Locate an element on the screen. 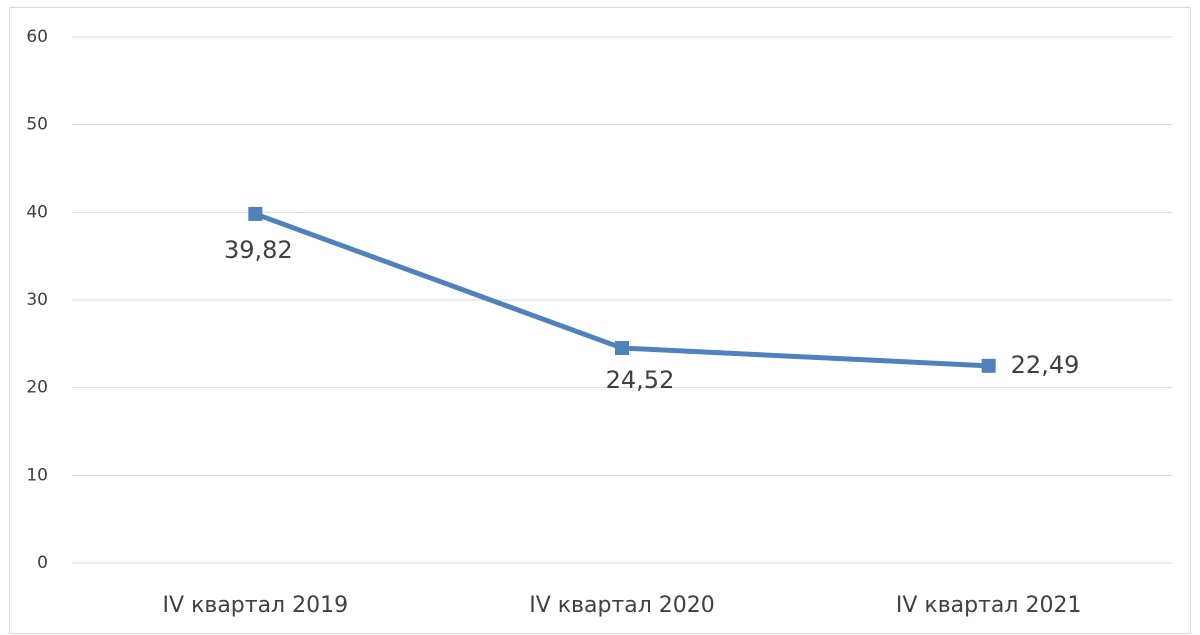  data-label: 24,52 is located at coordinates (640, 380).